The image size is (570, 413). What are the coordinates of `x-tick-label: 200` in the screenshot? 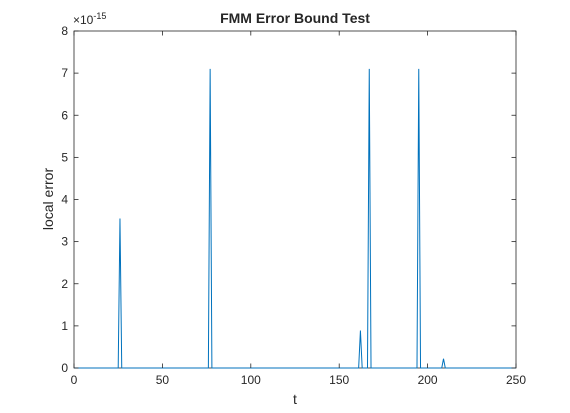 It's located at (428, 380).